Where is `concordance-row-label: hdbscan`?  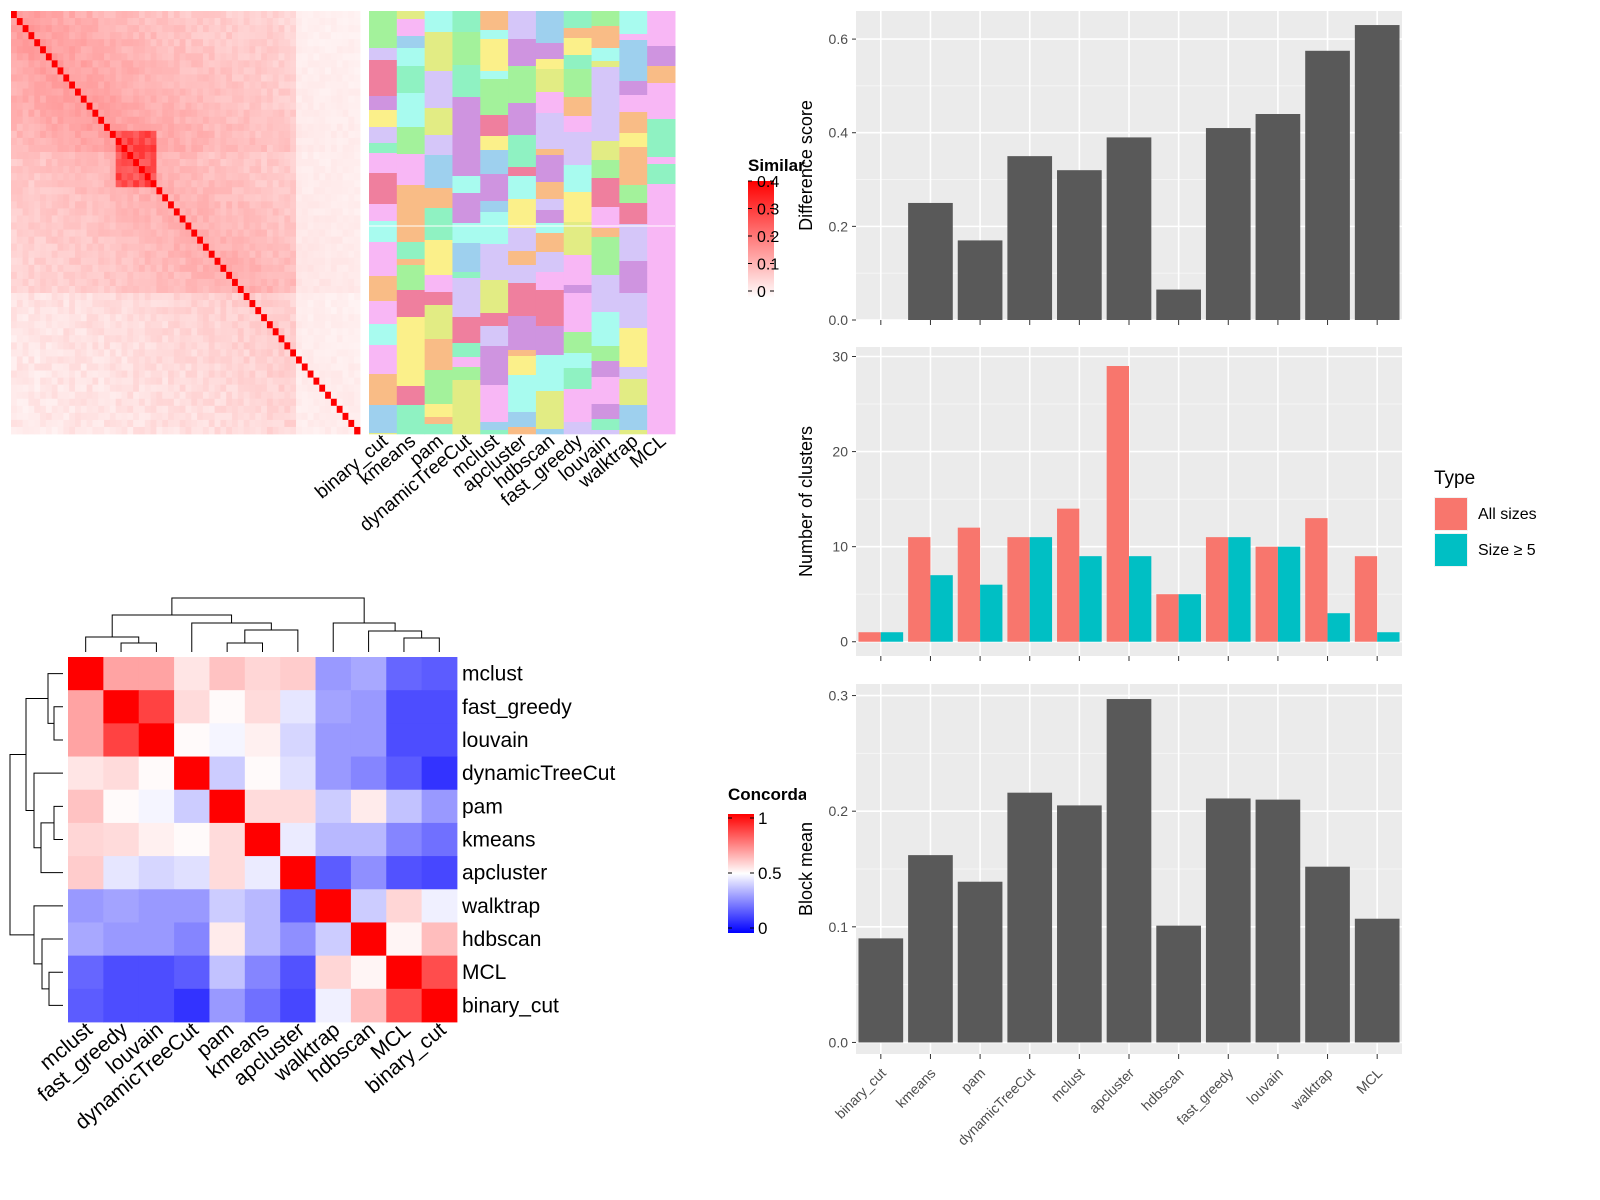
concordance-row-label: hdbscan is located at coordinates (501, 939).